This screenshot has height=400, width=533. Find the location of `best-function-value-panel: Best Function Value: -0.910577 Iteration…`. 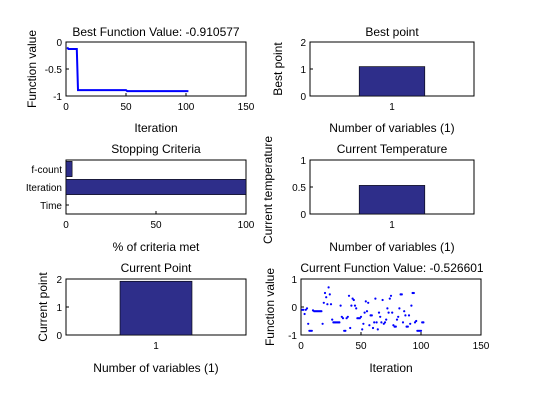

best-function-value-panel: Best Function Value: -0.910577 Iteration… is located at coordinates (140, 80).